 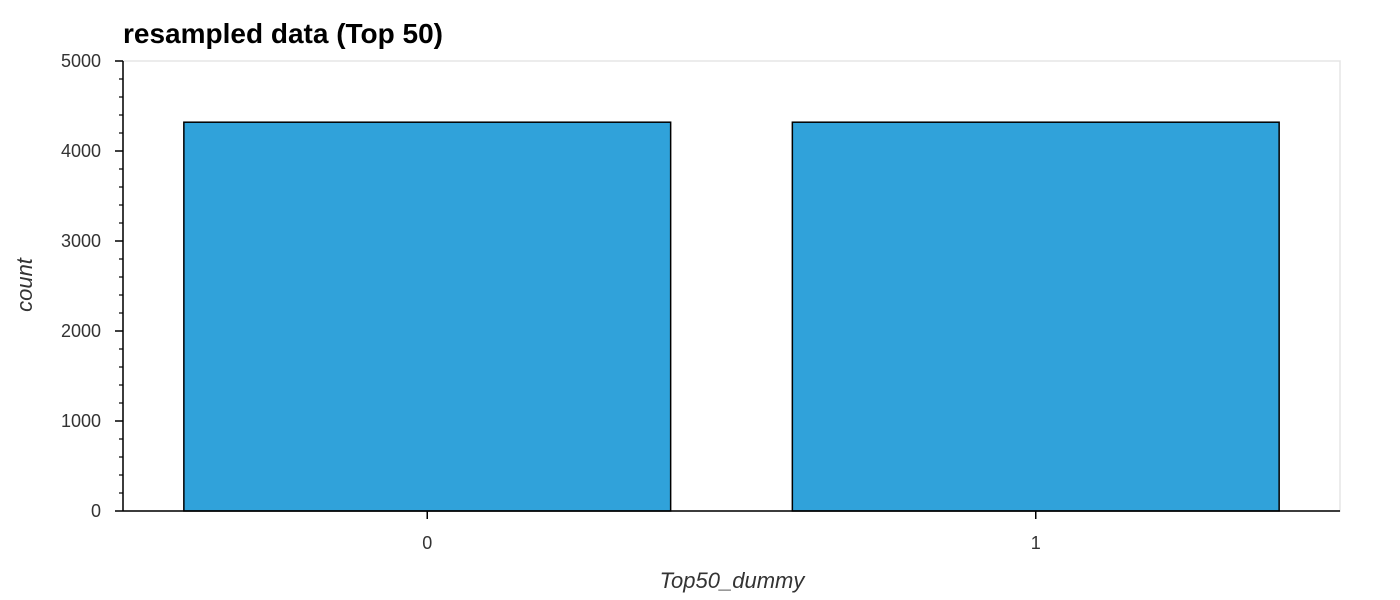 I want to click on x-axis-label: Top50_dummy, so click(x=733, y=580).